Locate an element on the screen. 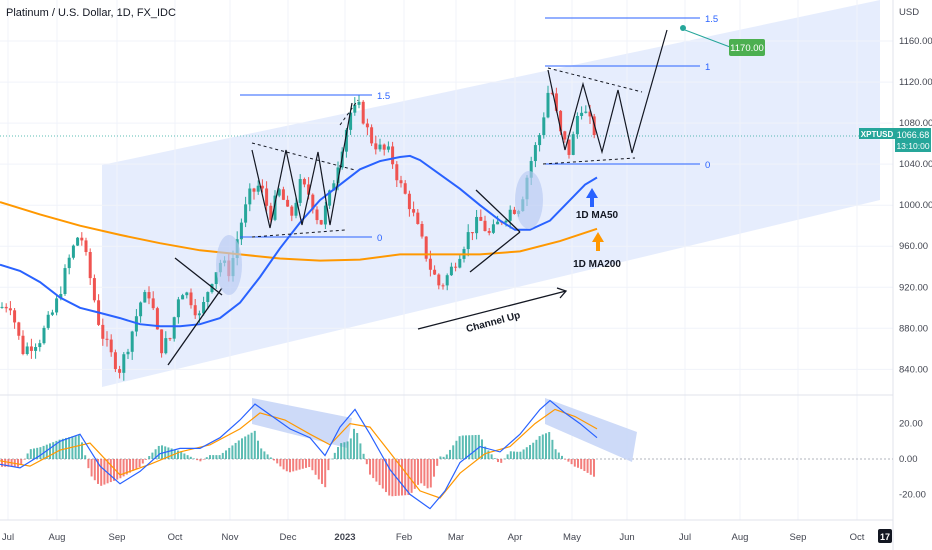 The height and width of the screenshot is (550, 932). time-tick-label: May is located at coordinates (572, 537).